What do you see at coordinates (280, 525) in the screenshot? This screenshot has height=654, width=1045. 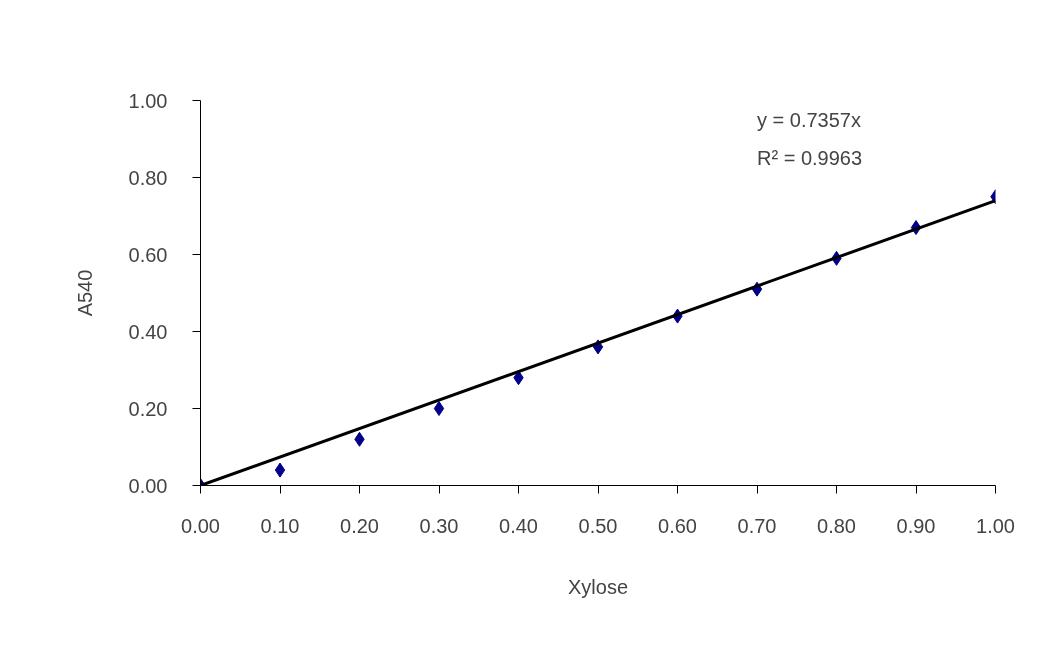 I see `x-tick-label: 0.10` at bounding box center [280, 525].